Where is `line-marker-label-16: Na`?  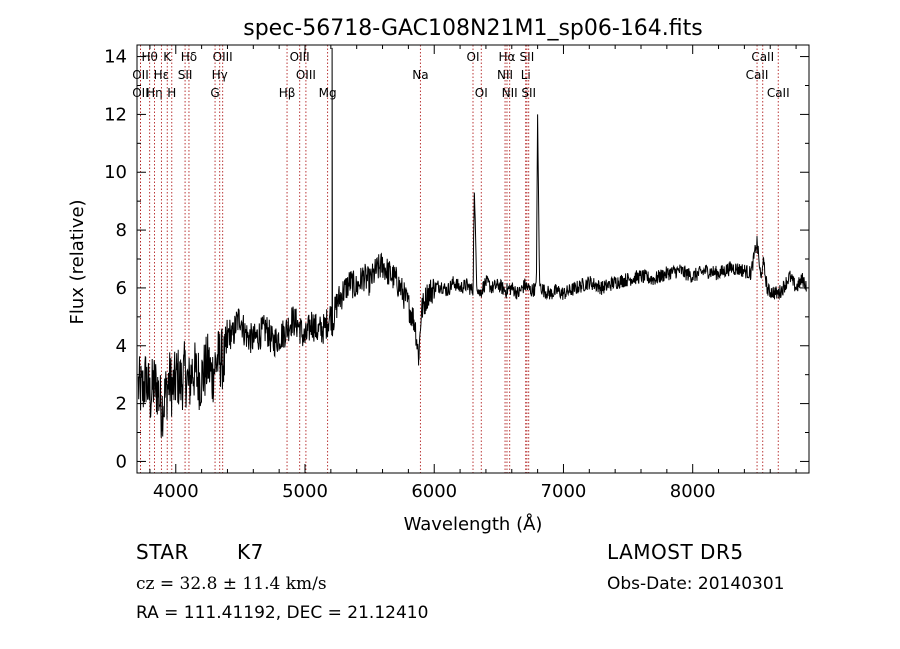
line-marker-label-16: Na is located at coordinates (420, 75).